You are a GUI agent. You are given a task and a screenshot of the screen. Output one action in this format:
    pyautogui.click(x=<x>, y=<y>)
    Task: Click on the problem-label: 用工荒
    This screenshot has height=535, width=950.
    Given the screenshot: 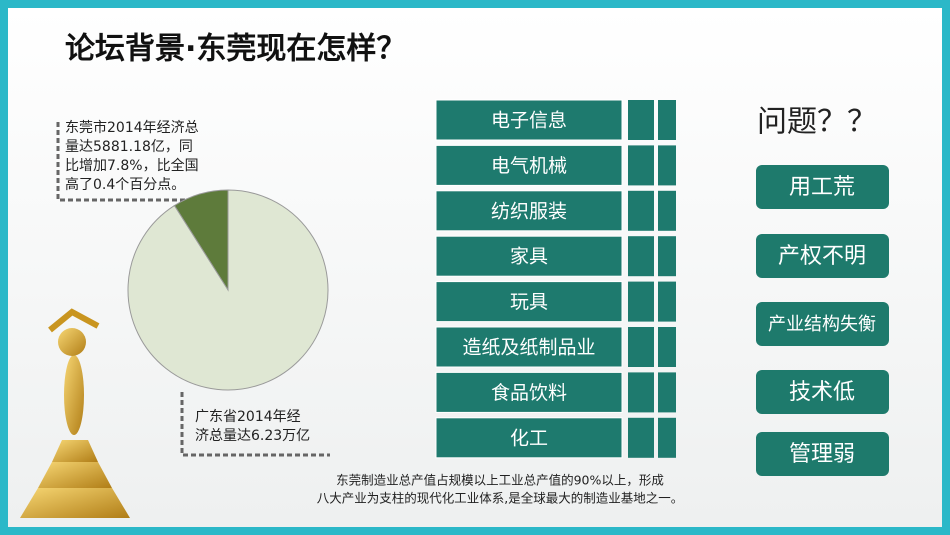 What is the action you would take?
    pyautogui.click(x=822, y=187)
    